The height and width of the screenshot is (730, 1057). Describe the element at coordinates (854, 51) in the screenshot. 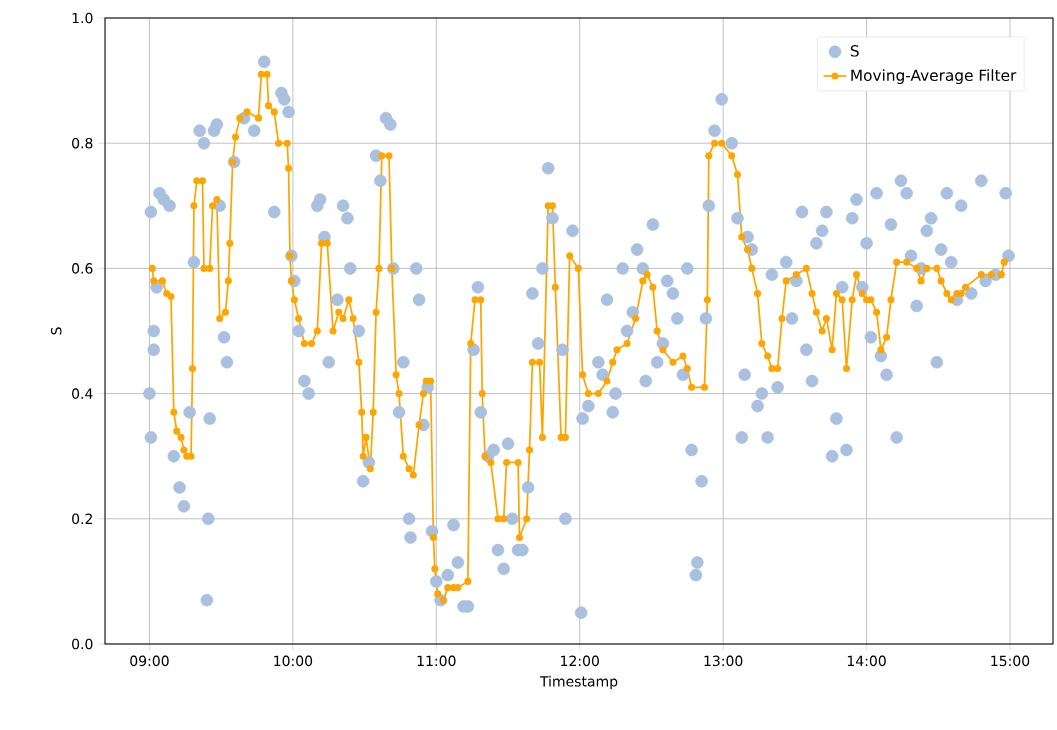

I see `legend-label: S` at that location.